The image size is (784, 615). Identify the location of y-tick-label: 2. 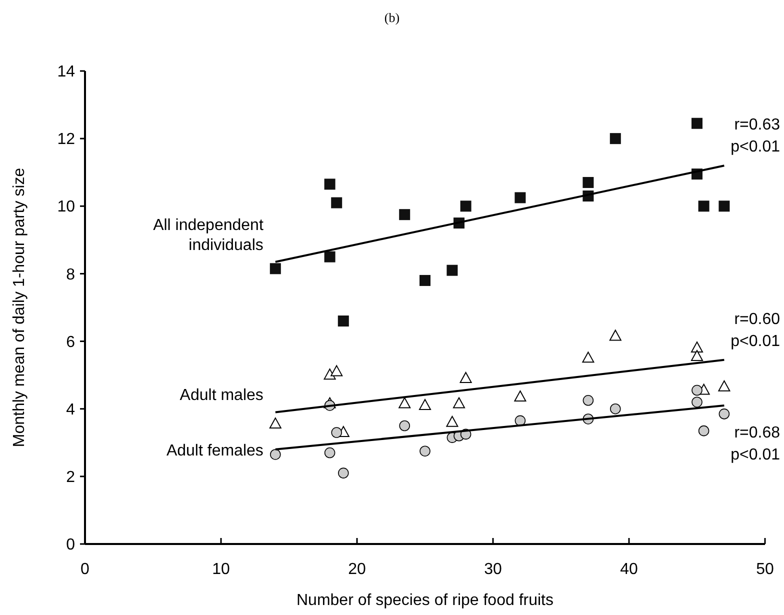
(71, 477).